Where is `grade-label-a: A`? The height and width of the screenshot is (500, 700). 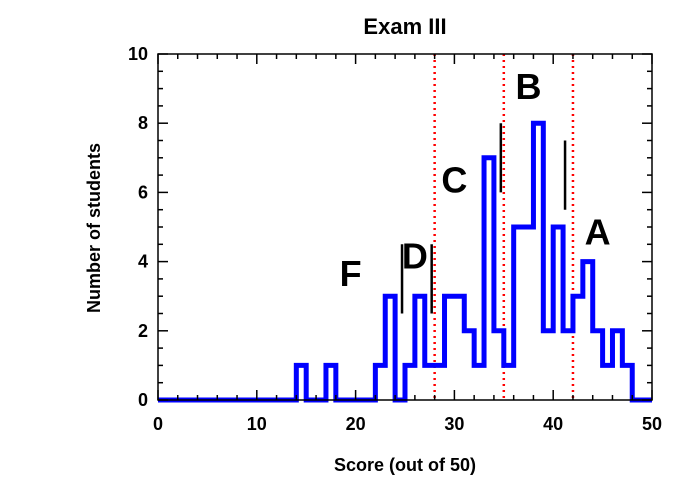 grade-label-a: A is located at coordinates (598, 231).